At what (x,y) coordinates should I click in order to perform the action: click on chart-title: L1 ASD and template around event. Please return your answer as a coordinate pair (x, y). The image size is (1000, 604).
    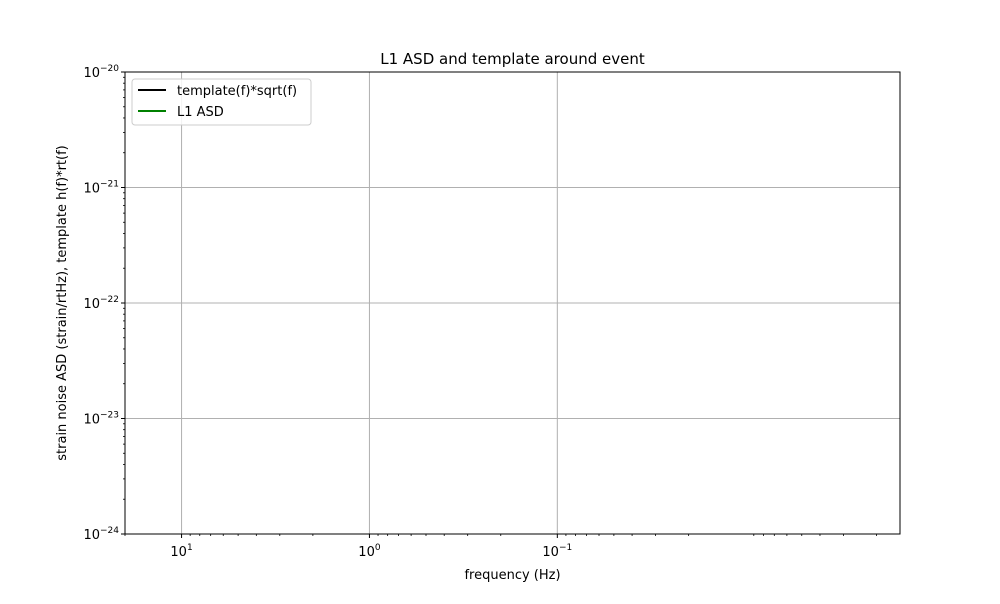
    Looking at the image, I should click on (512, 59).